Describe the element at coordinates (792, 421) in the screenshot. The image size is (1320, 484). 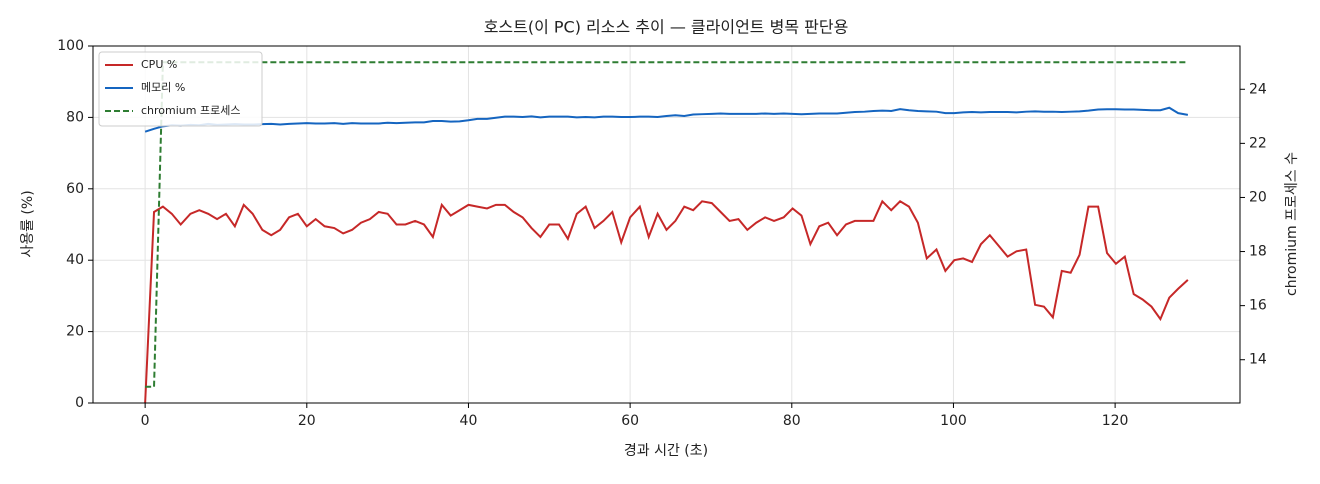
I see `x-tick-label: 80` at that location.